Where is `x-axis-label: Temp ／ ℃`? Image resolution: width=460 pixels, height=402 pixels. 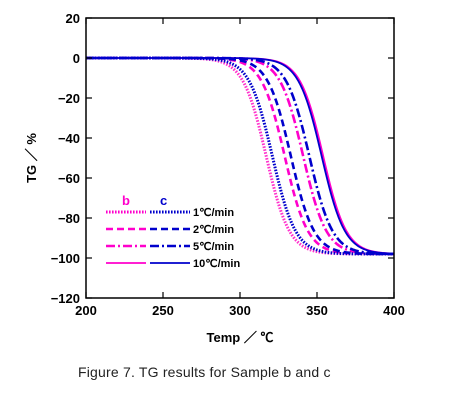
x-axis-label: Temp ／ ℃ is located at coordinates (240, 337).